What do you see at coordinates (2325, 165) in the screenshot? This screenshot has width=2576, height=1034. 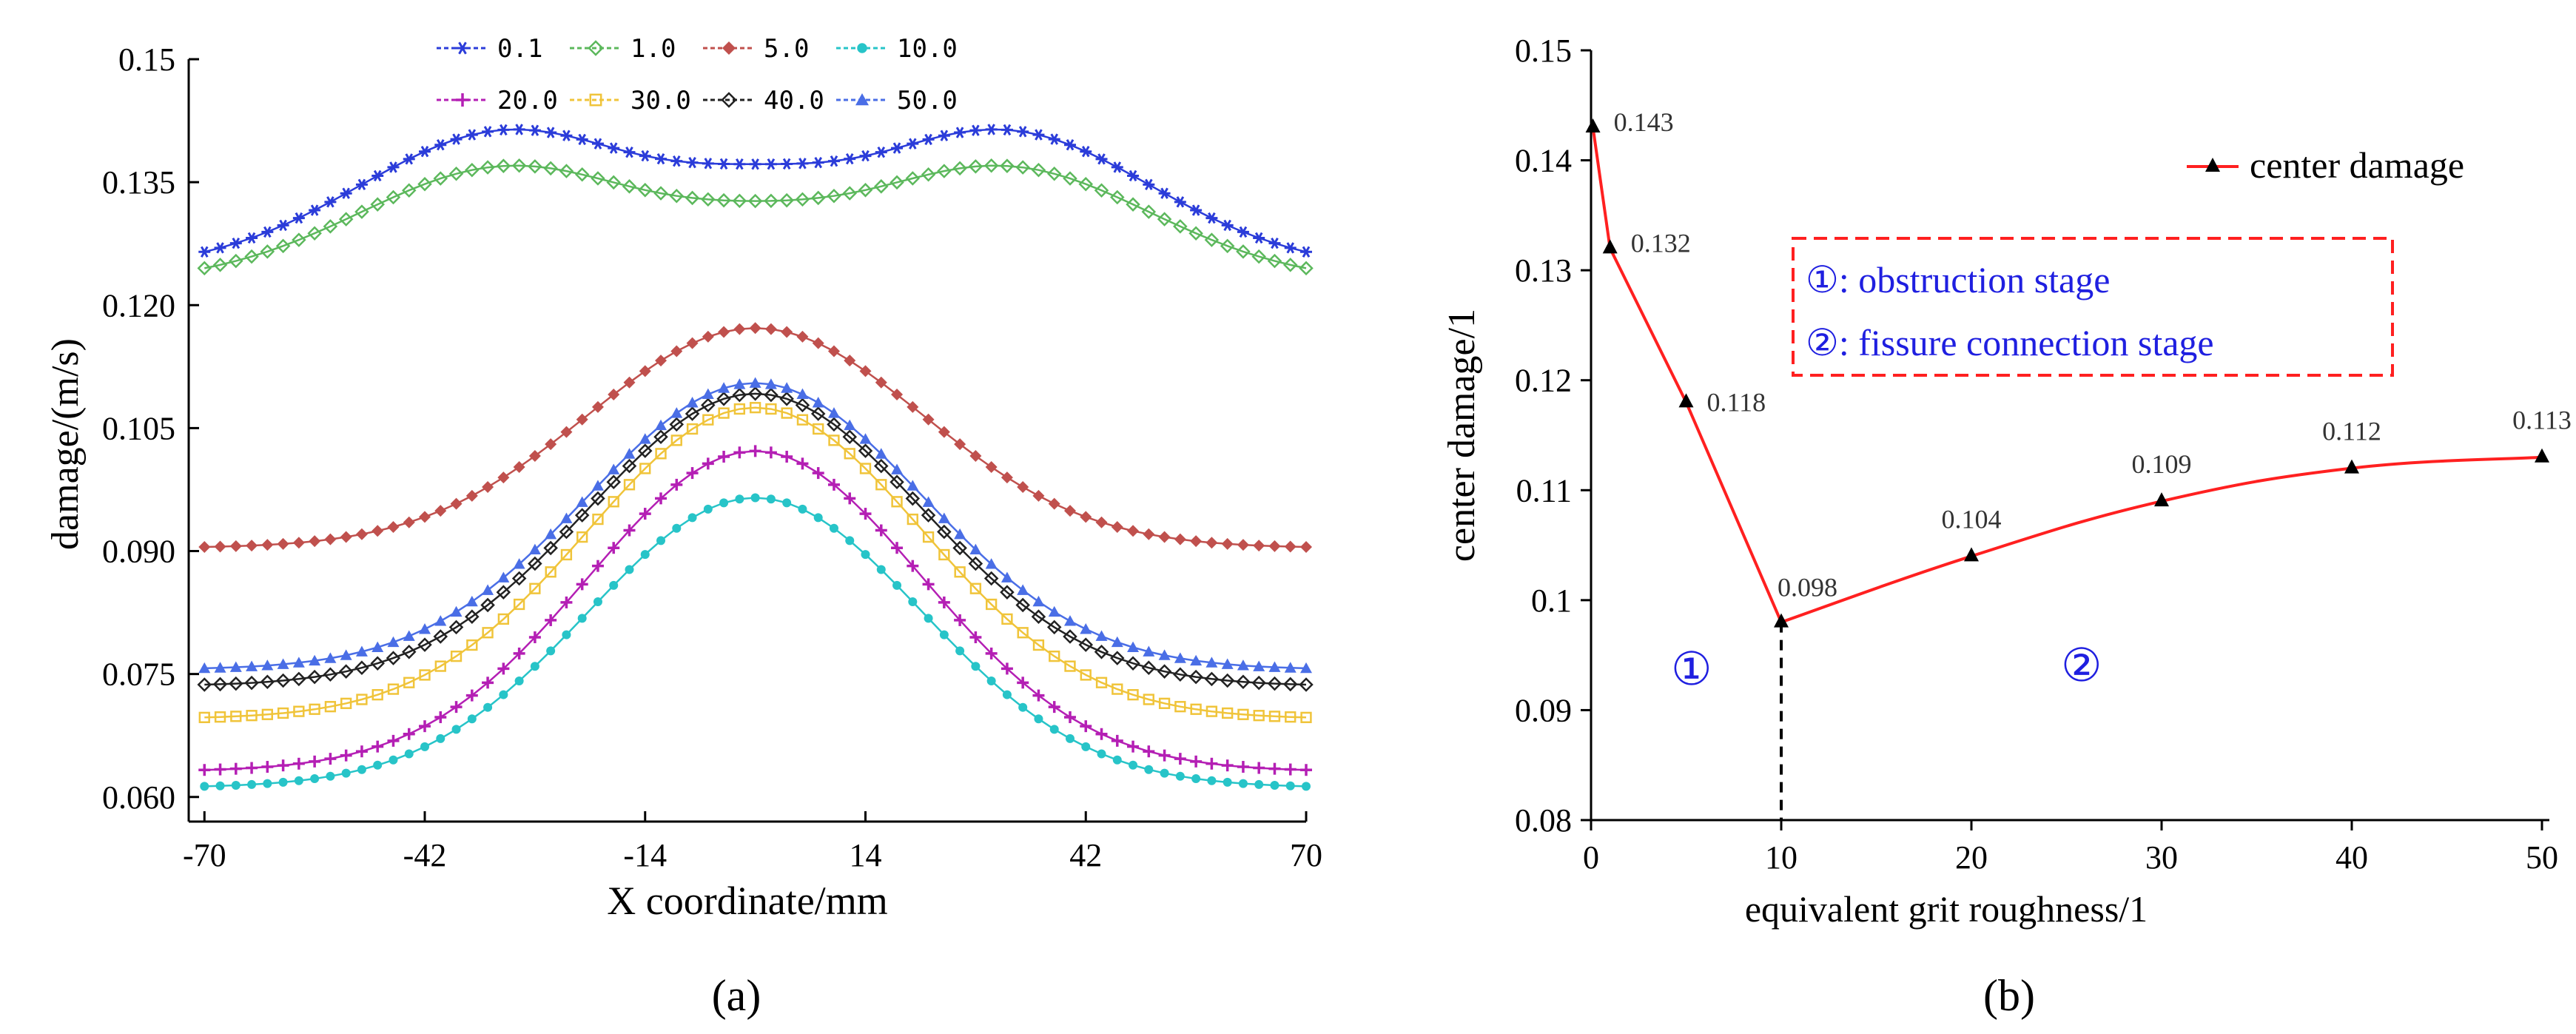 I see `chart-b-legend: center damage` at bounding box center [2325, 165].